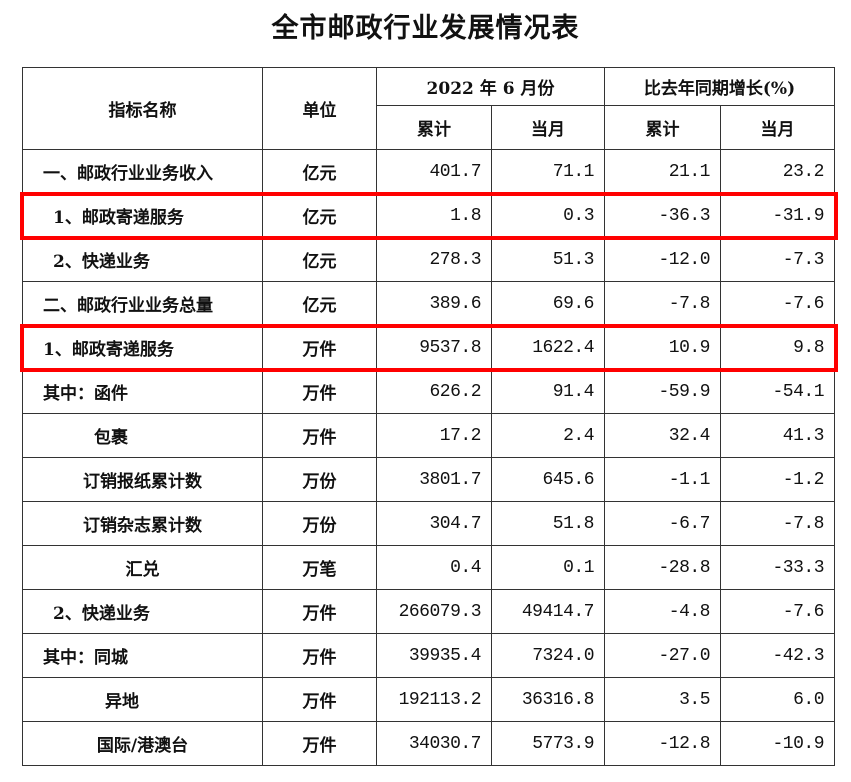  I want to click on growth-cumulative: -59.9, so click(662, 391).